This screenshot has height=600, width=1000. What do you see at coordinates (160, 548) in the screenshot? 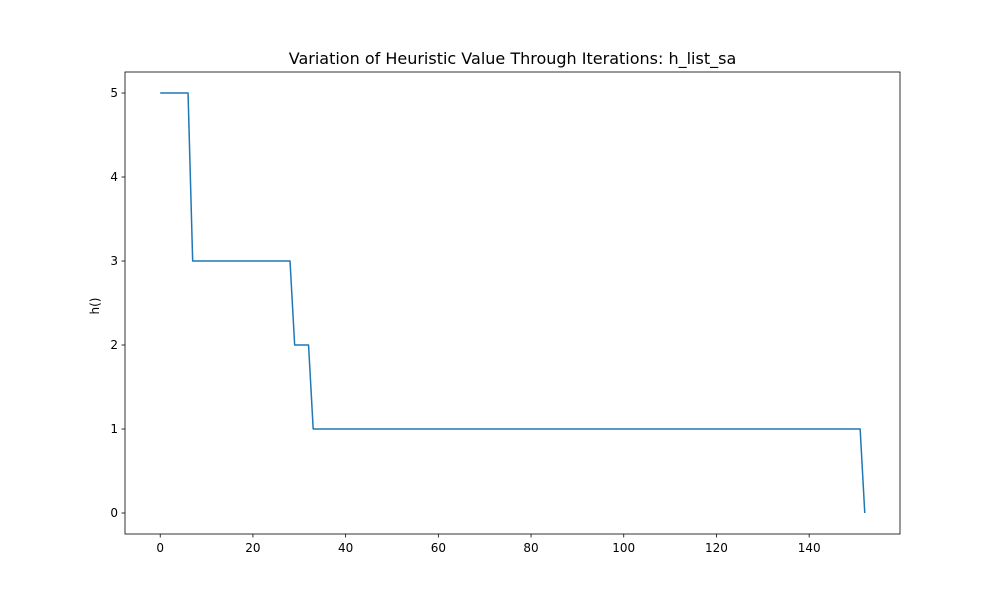
I see `x-tick-label: 0` at bounding box center [160, 548].